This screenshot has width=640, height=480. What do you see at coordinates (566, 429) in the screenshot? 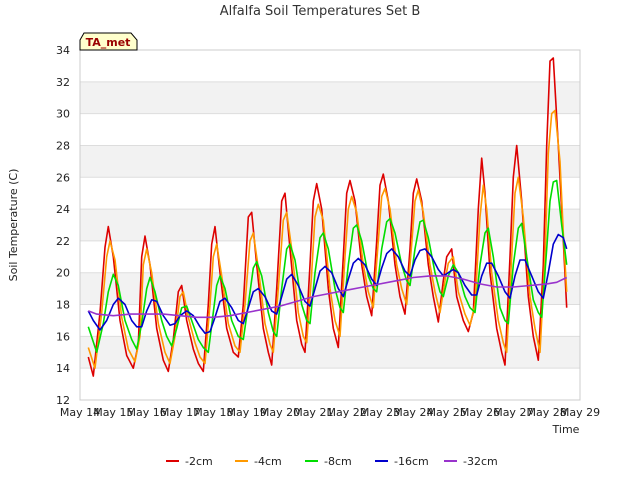
I see `x-axis-title: Time` at bounding box center [566, 429].